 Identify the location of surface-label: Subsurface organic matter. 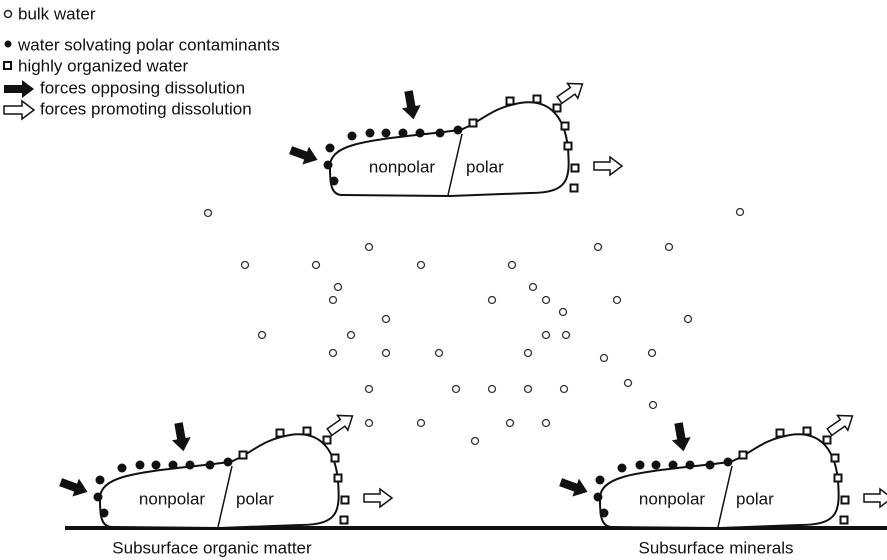
(212, 547).